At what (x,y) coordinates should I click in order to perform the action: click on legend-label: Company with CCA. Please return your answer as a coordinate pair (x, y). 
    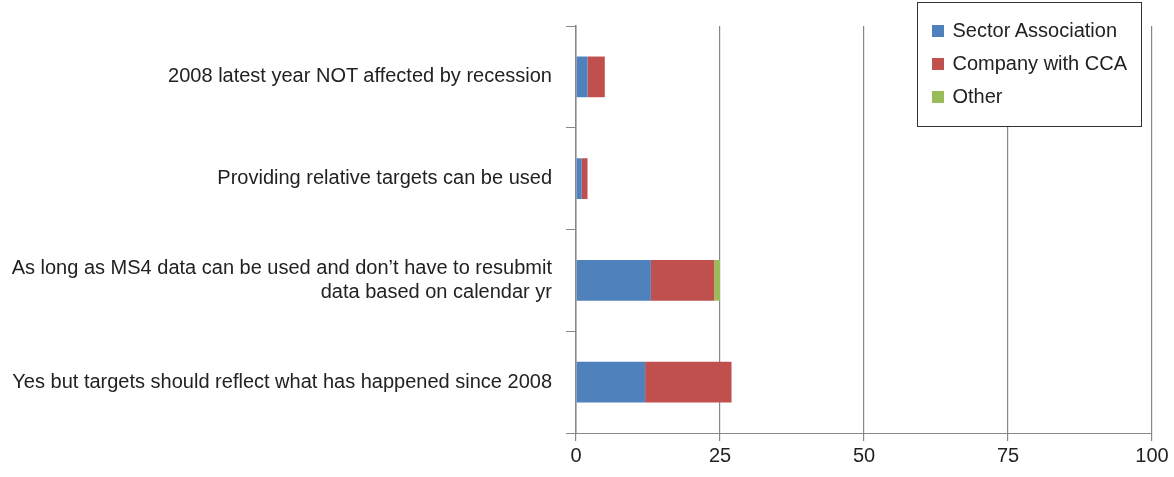
    Looking at the image, I should click on (1039, 63).